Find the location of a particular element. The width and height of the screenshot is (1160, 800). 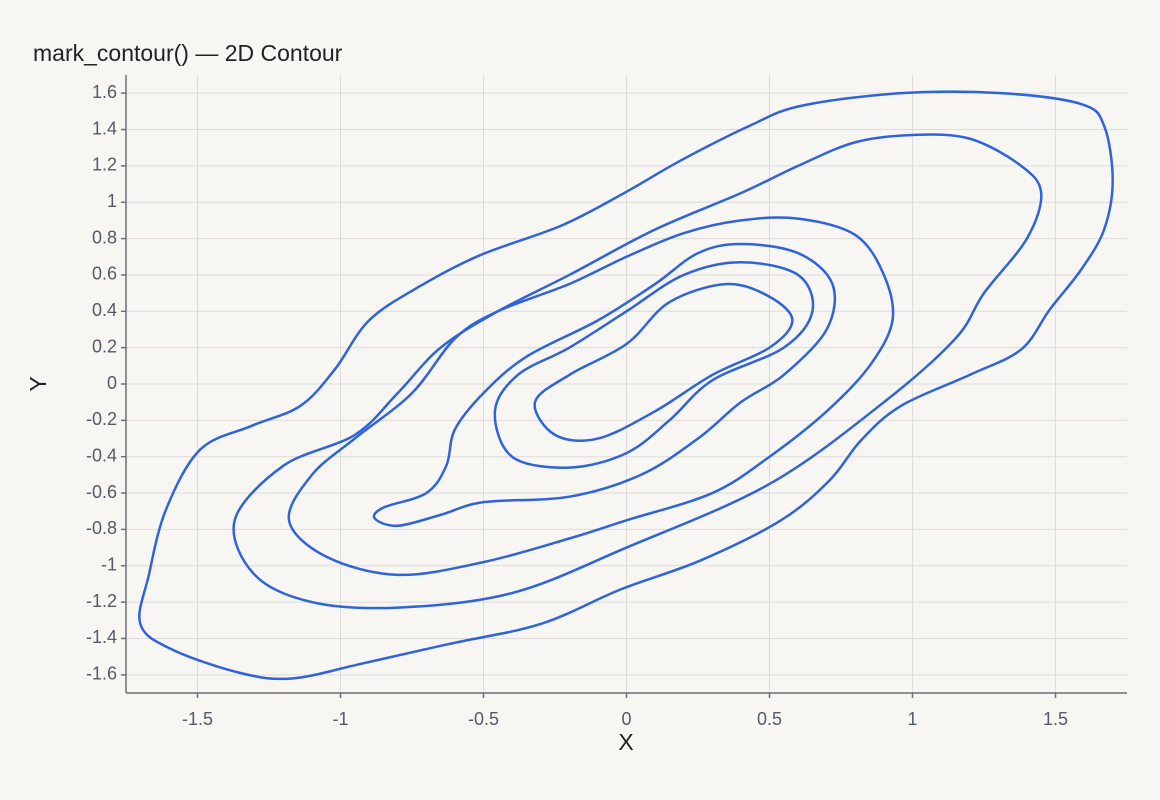

y-tick-label: -0.6 is located at coordinates (101, 492).